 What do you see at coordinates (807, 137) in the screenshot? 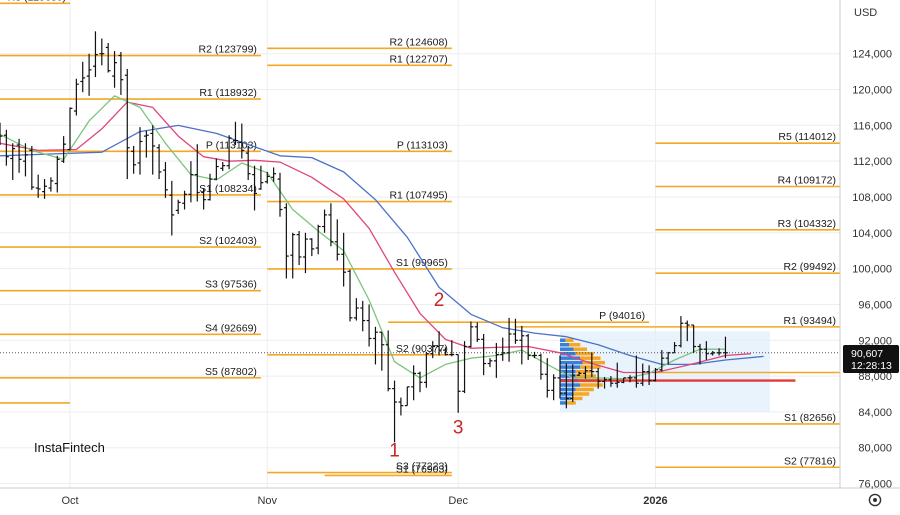
I see `pivot-level-label: R5 (114012)` at bounding box center [807, 137].